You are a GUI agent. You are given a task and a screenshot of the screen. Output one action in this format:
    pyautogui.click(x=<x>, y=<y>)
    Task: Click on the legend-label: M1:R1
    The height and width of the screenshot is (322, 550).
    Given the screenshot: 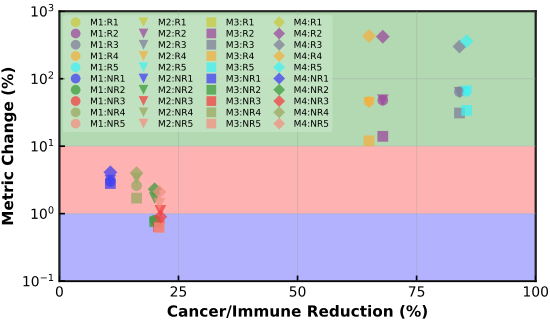 What is the action you would take?
    pyautogui.click(x=104, y=22)
    